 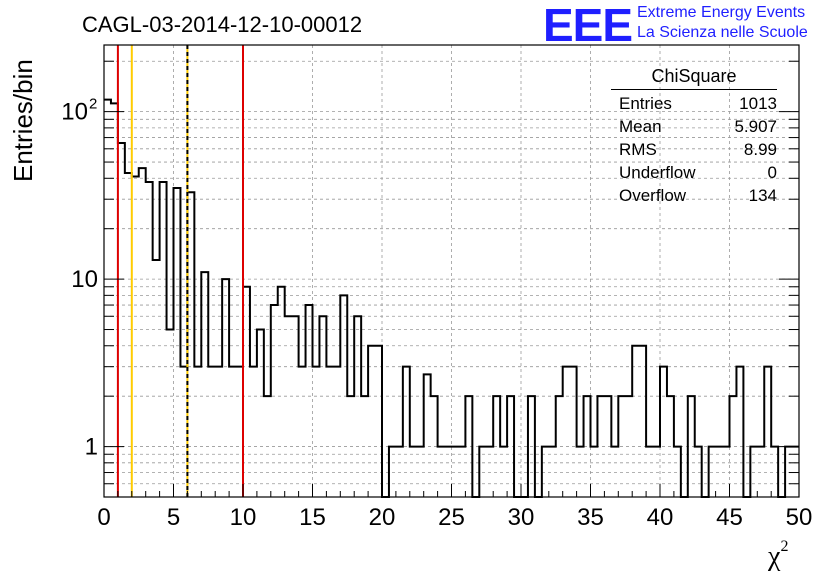 I want to click on x-tick-label: 30, so click(x=521, y=517).